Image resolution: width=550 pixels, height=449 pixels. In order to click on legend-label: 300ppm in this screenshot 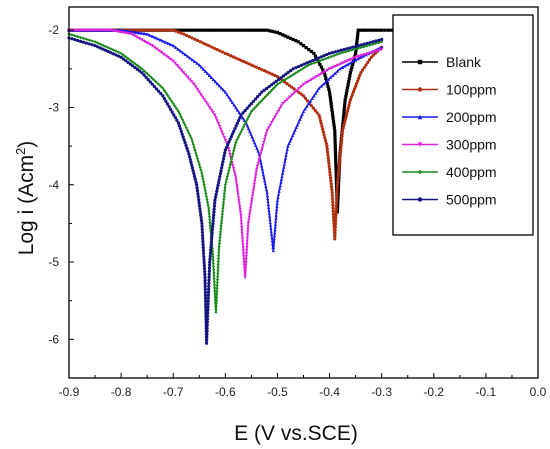, I will do `click(471, 145)`.